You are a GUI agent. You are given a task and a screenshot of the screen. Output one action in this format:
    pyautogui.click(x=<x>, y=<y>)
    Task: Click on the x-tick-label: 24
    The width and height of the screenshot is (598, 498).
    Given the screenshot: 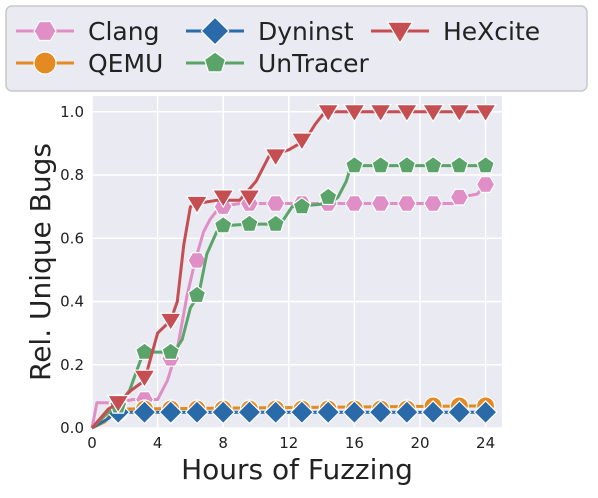 What is the action you would take?
    pyautogui.click(x=485, y=443)
    